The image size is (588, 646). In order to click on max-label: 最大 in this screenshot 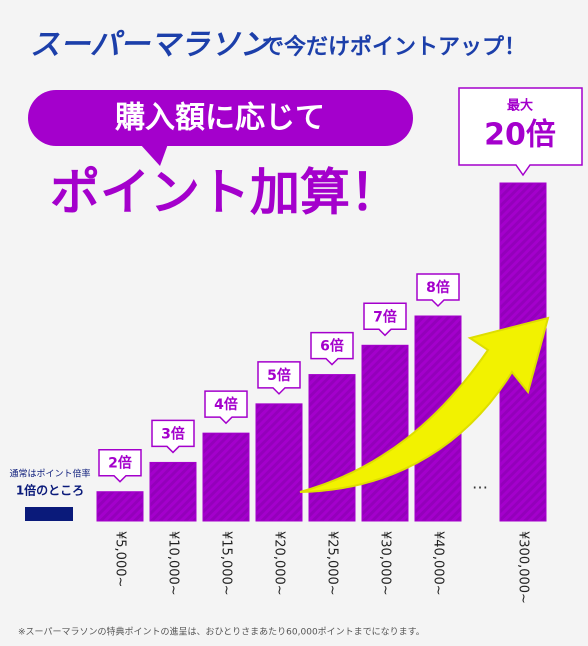, I will do `click(520, 106)`.